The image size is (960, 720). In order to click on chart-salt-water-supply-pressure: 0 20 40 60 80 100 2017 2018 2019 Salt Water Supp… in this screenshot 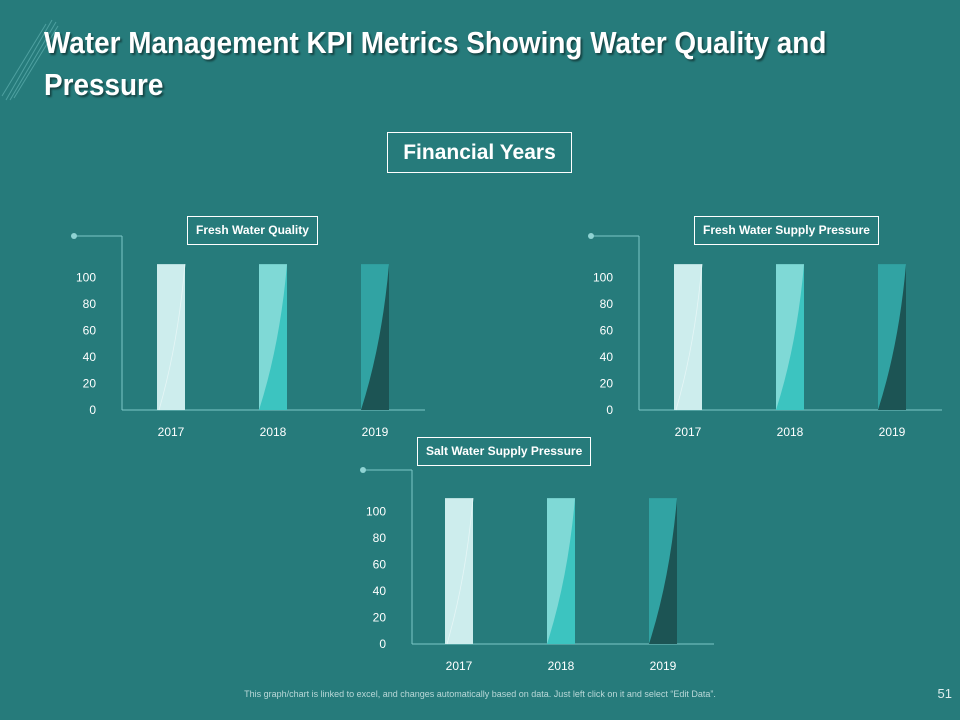, I will do `click(539, 557)`.